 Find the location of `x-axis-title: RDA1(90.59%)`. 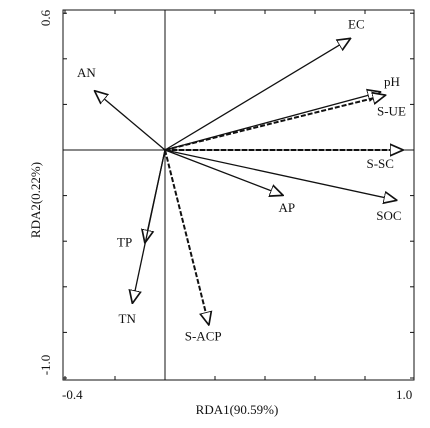

x-axis-title: RDA1(90.59%) is located at coordinates (237, 409).